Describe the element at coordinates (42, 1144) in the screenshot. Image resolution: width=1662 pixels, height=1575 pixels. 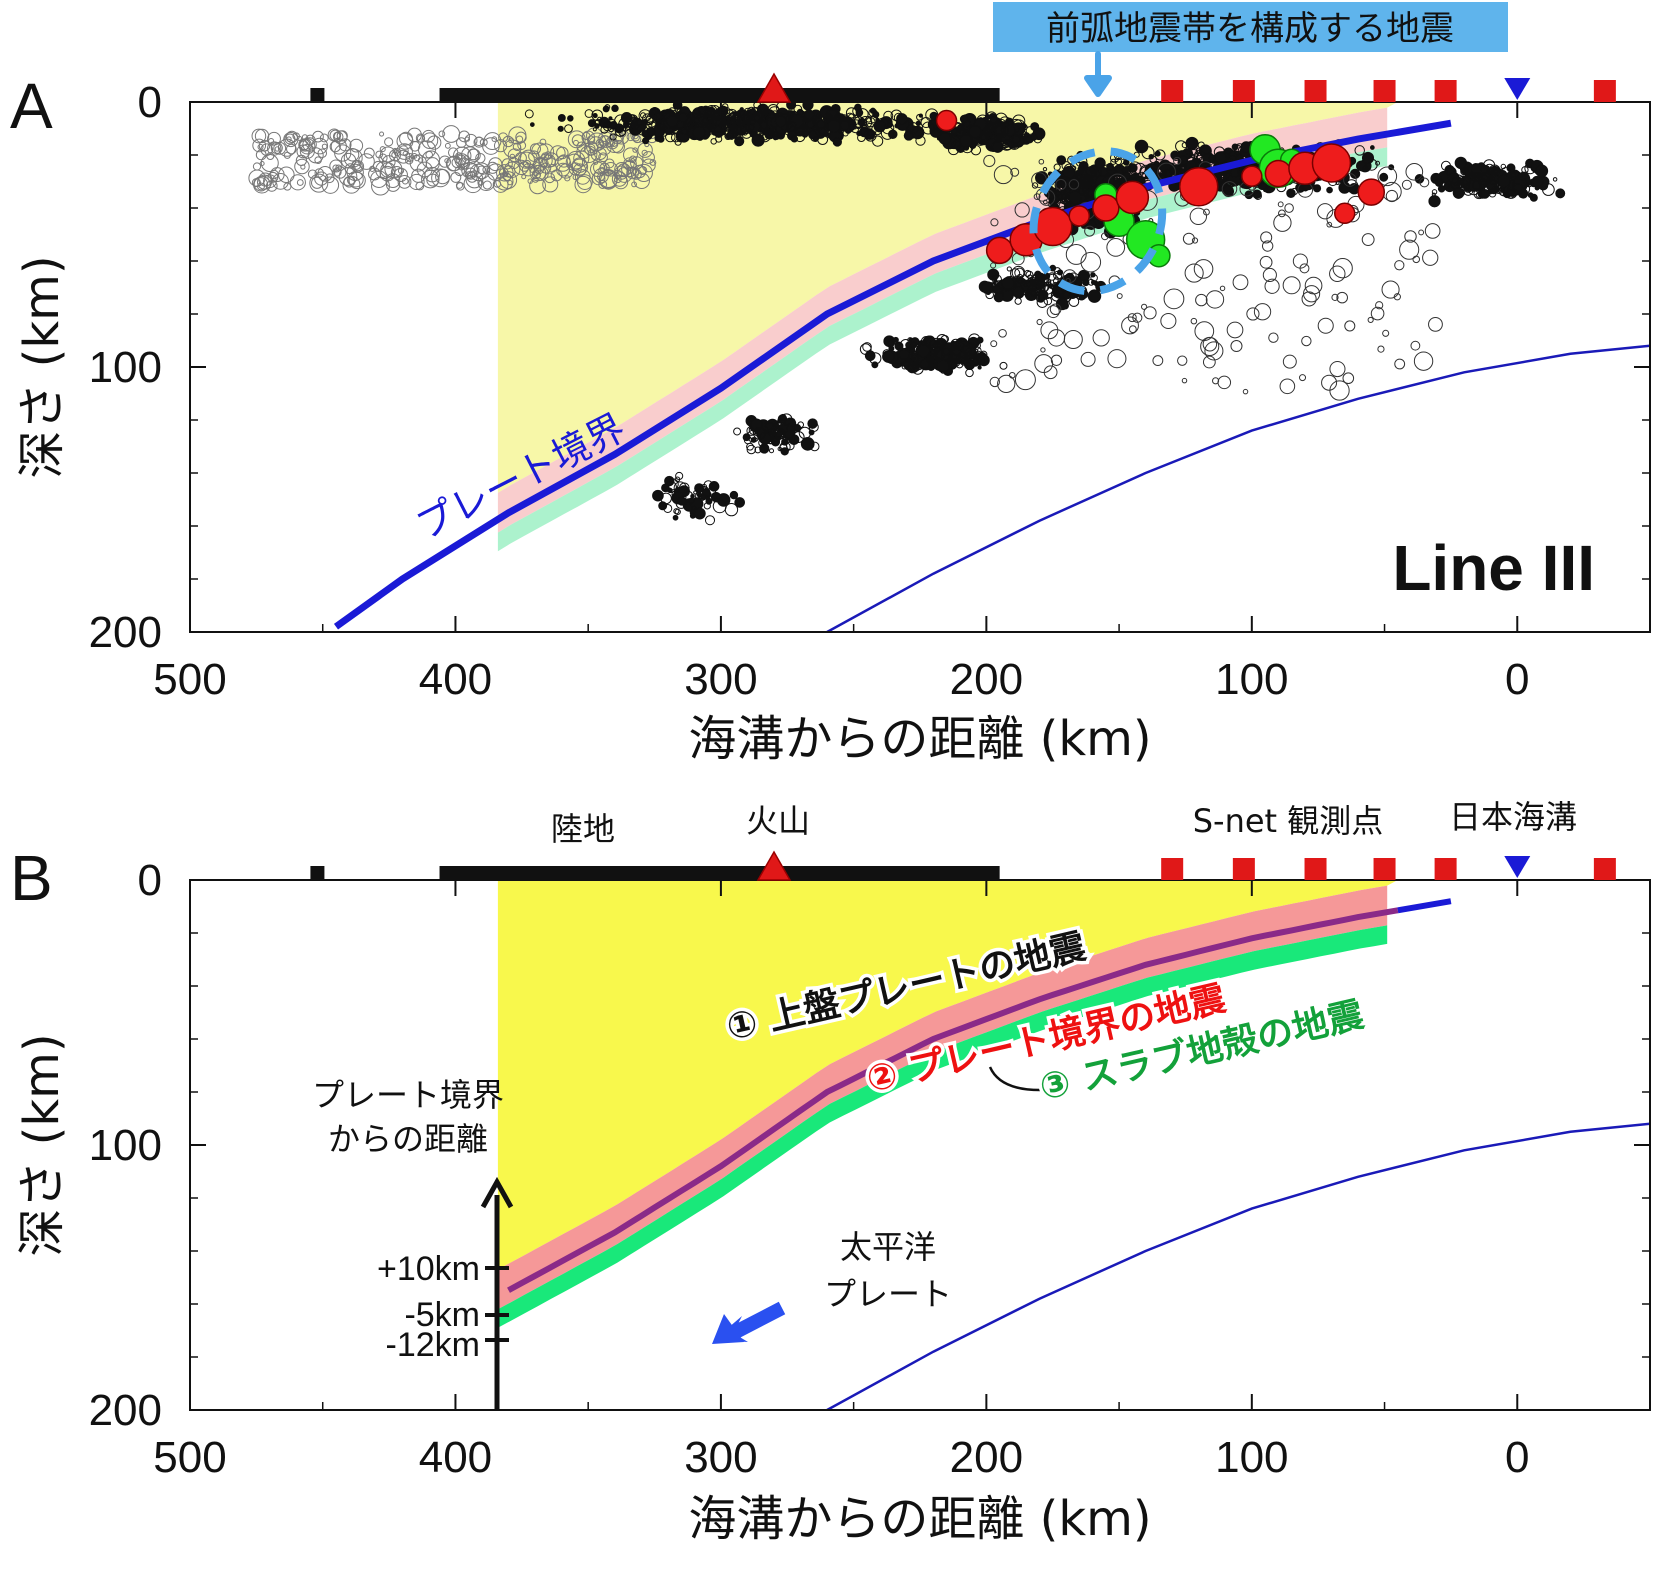
I see `panel-b-ylabel: 深さ (km)` at that location.